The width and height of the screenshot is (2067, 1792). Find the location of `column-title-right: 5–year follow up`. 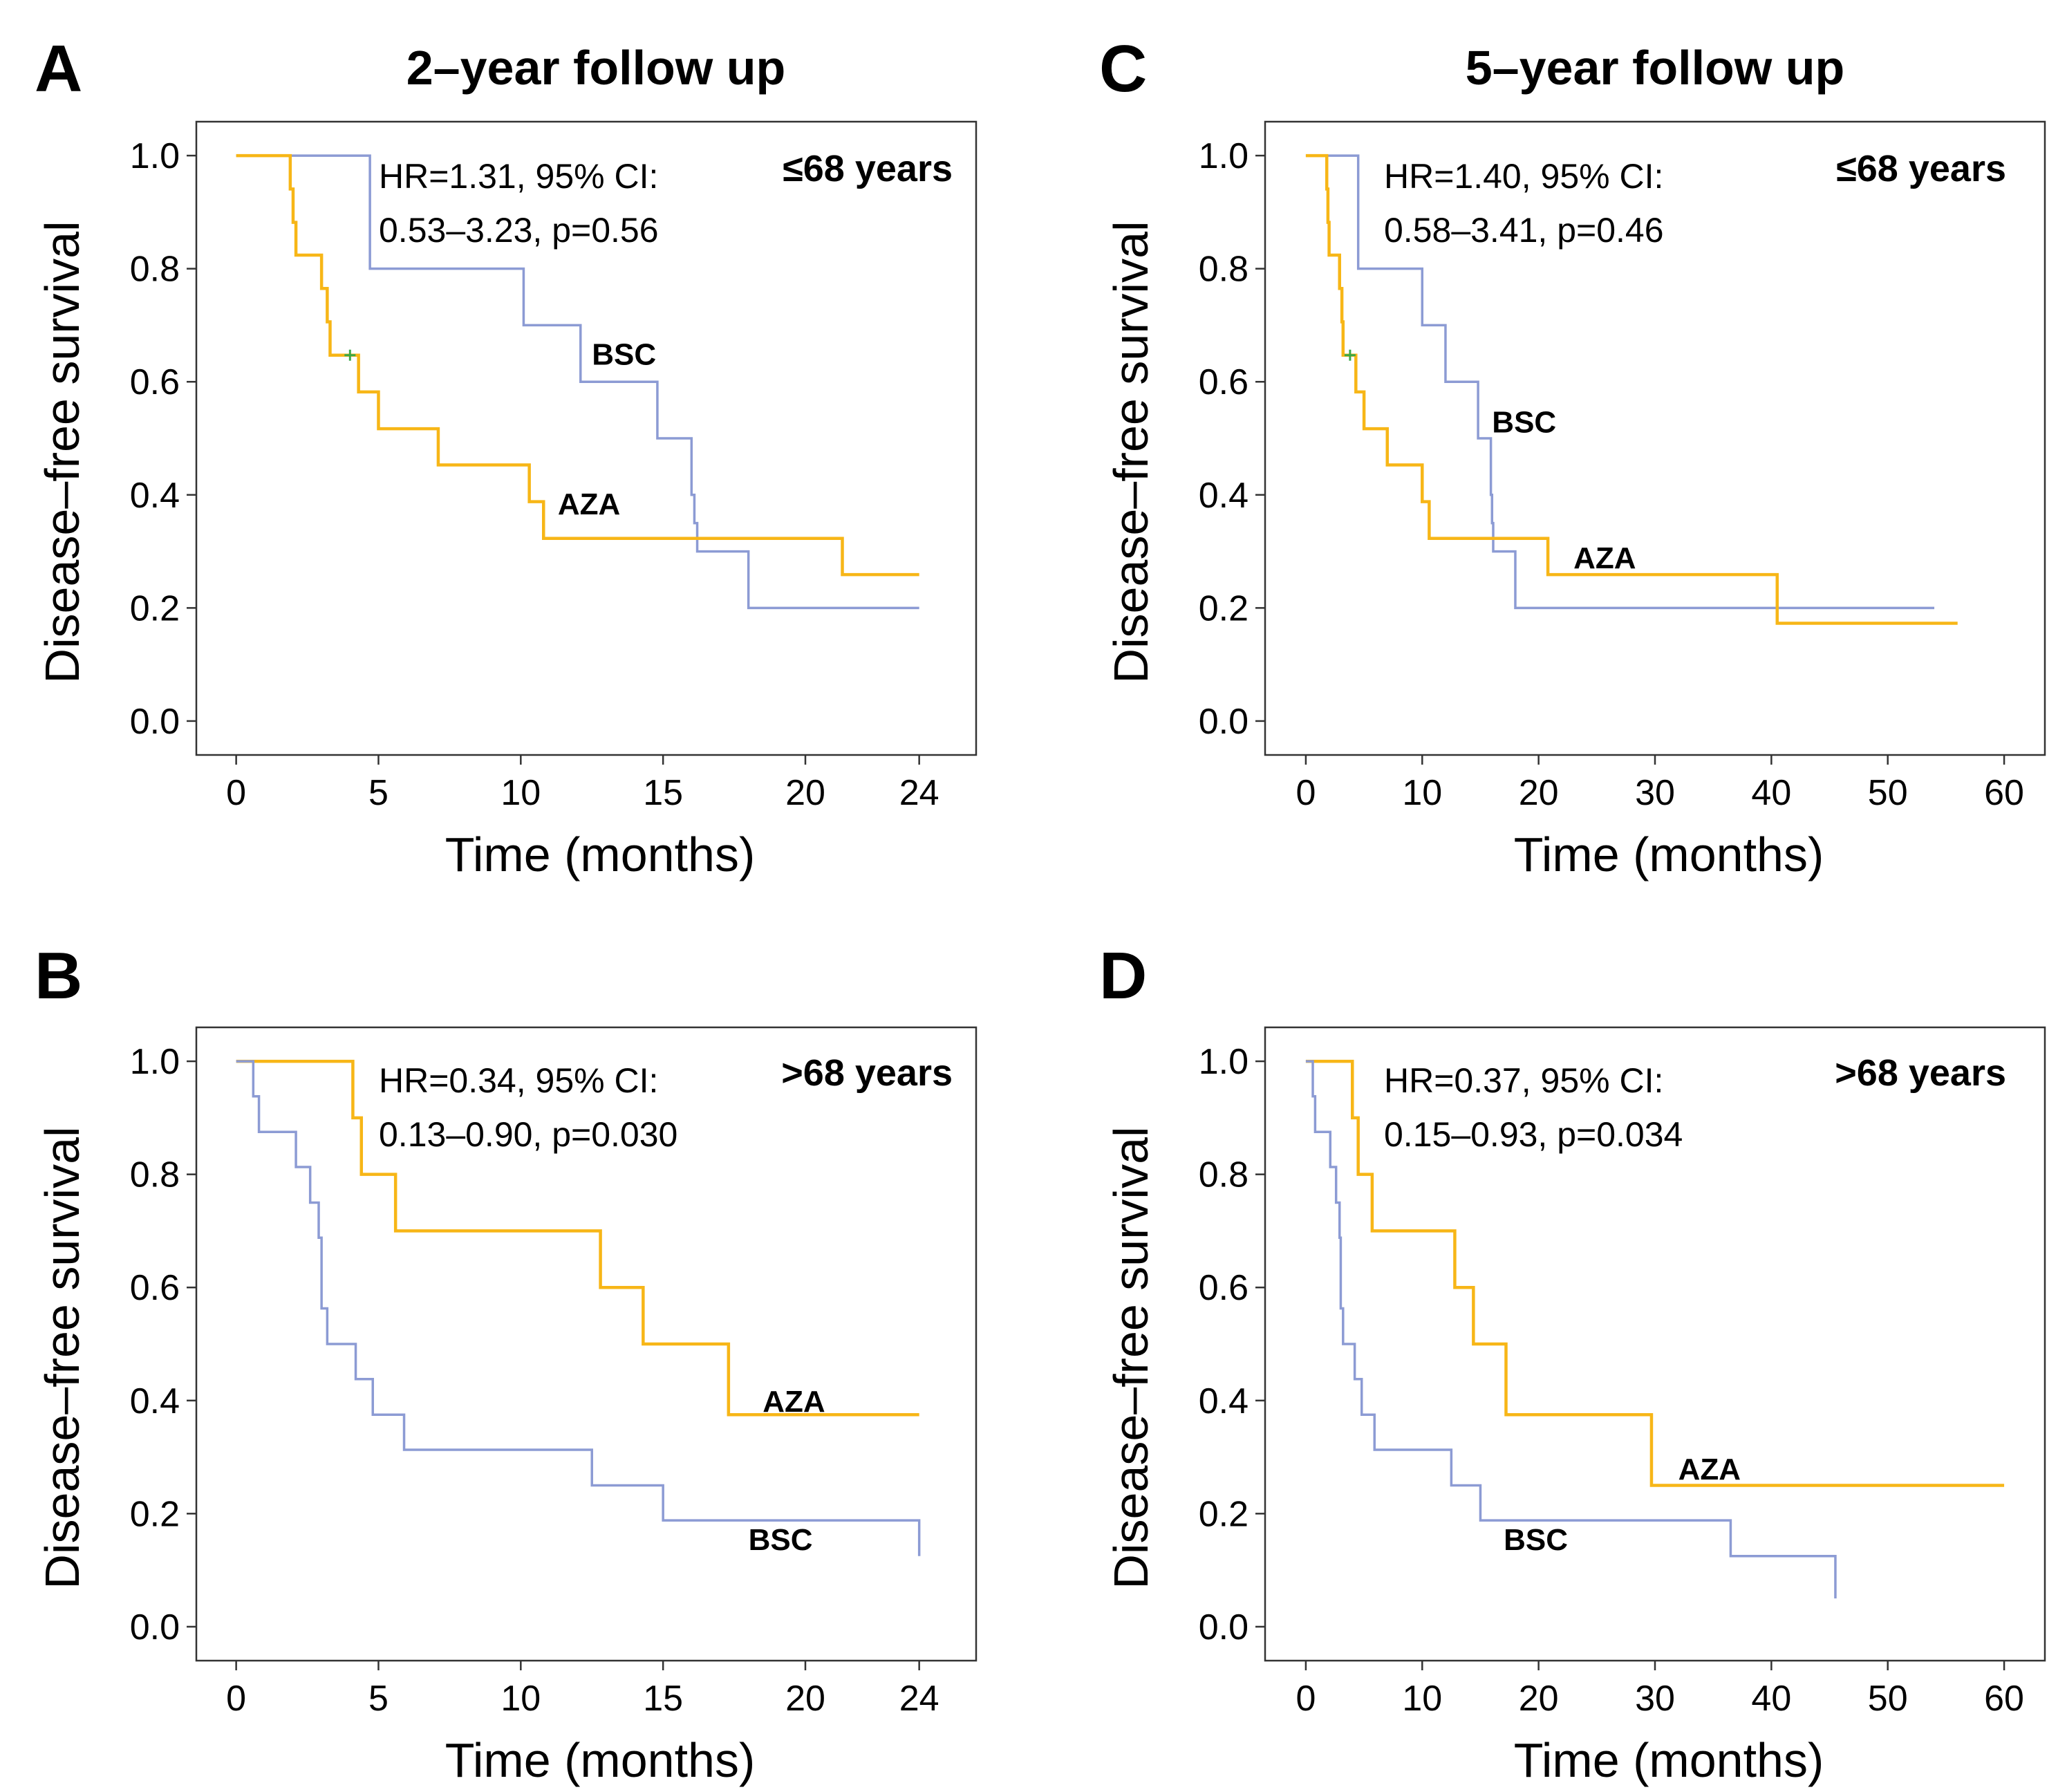

column-title-right: 5–year follow up is located at coordinates (1655, 68).